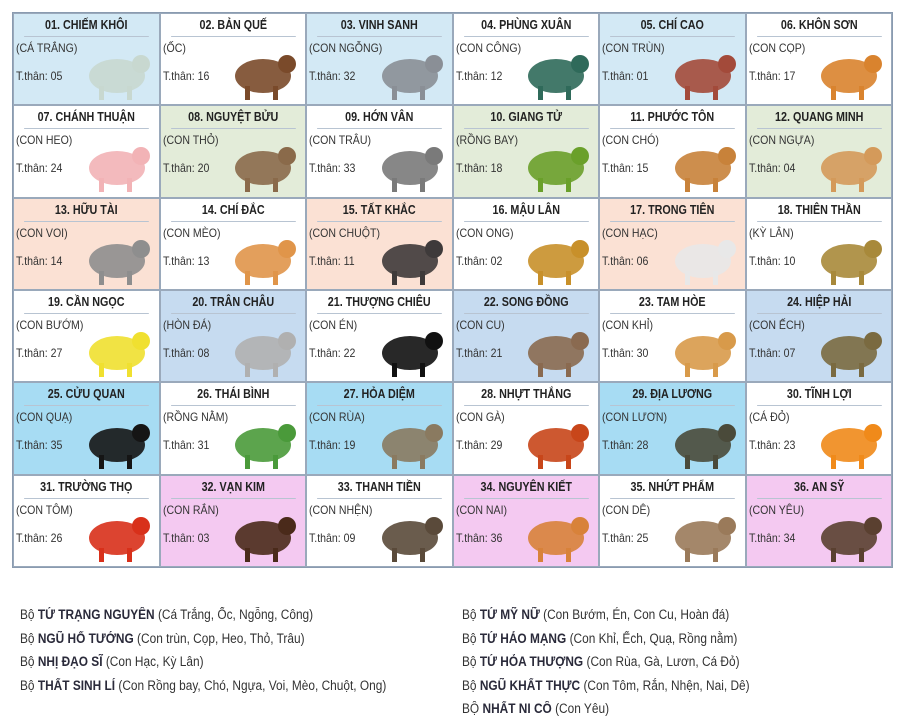 The image size is (904, 727). I want to click on animal-cell: 25. CỬU QUAN (CON QUẠ) T.thân: 35, so click(86, 428).